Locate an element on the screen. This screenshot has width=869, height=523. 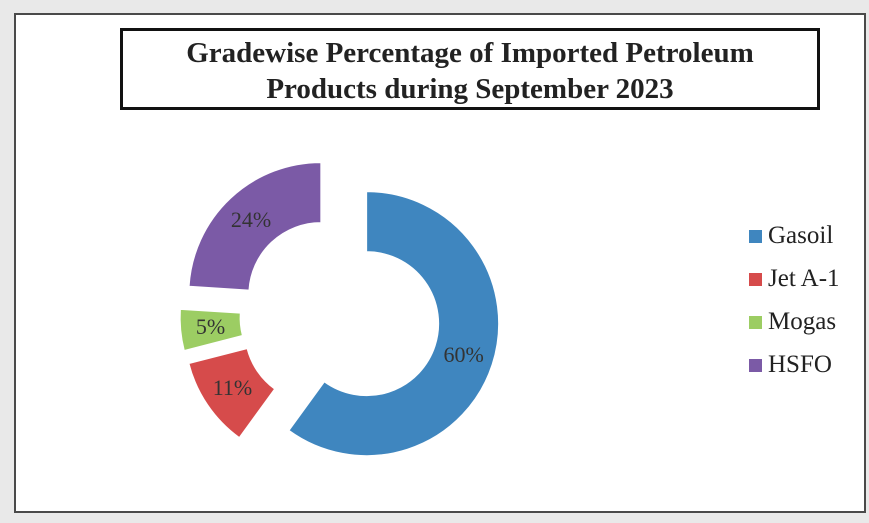
donut-slice-gasoil is located at coordinates (394, 324).